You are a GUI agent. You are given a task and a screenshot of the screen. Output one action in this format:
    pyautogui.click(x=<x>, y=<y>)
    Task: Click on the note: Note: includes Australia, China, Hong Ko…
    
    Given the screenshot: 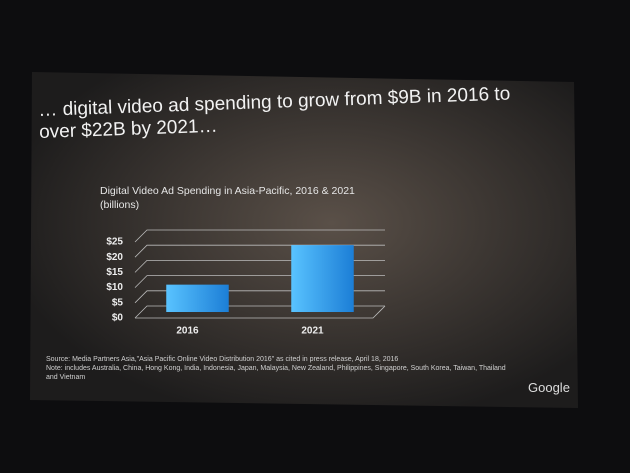 What is the action you would take?
    pyautogui.click(x=276, y=373)
    